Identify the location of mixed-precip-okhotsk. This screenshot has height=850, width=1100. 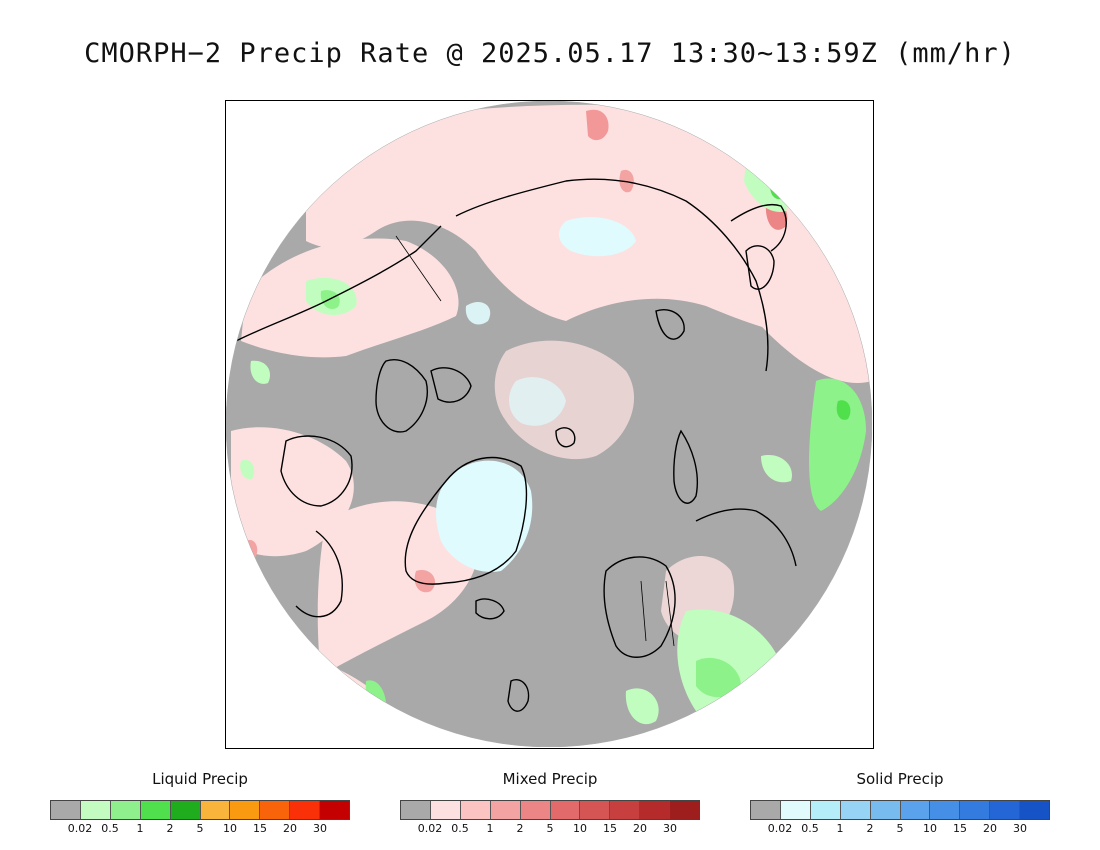
(597, 125).